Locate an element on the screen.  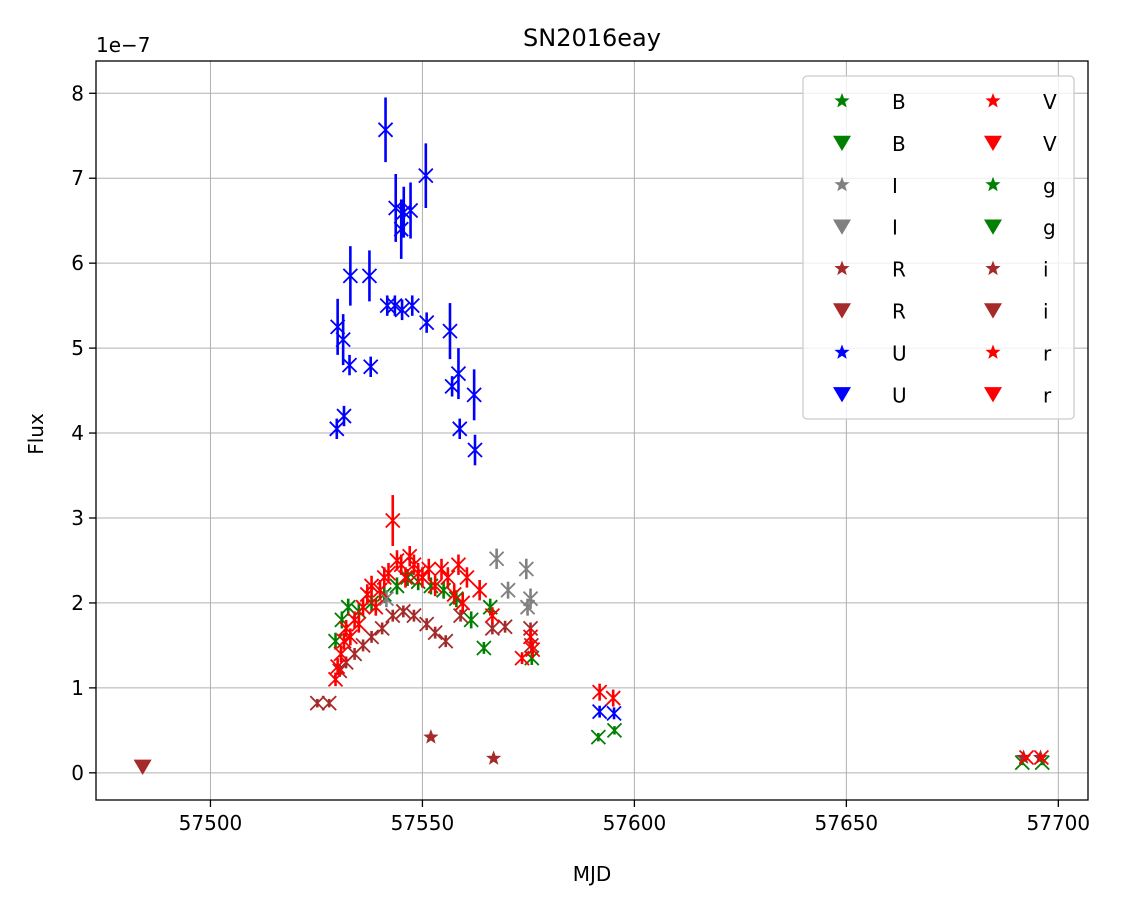
legend-entry-B: B is located at coordinates (869, 144).